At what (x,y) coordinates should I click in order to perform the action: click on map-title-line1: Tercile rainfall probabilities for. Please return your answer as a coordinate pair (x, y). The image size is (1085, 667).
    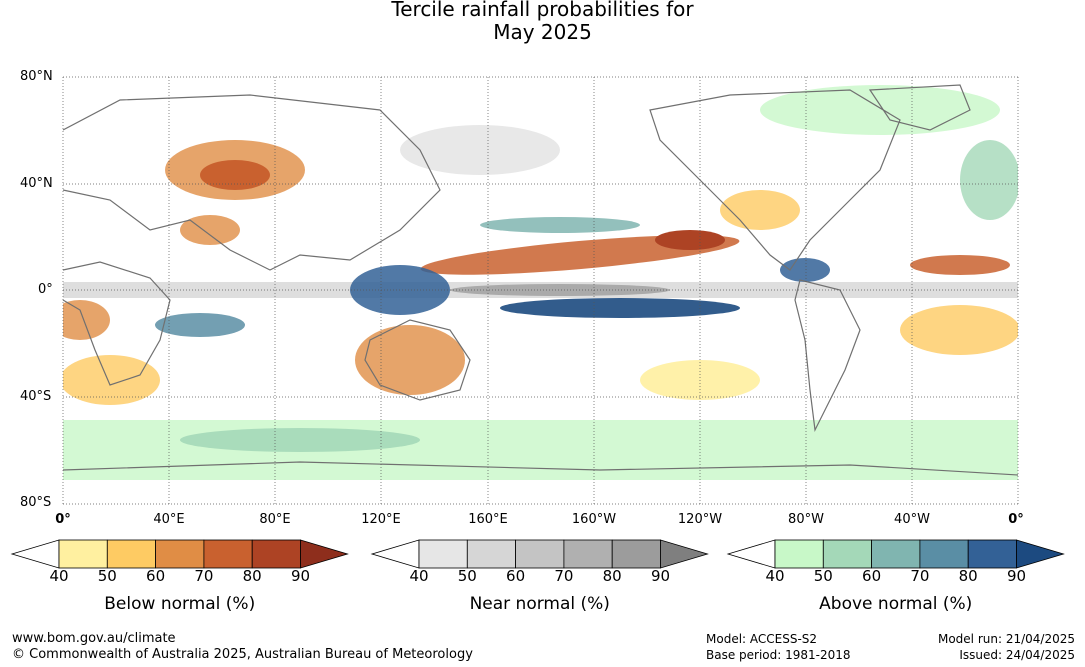
    Looking at the image, I should click on (542, 10).